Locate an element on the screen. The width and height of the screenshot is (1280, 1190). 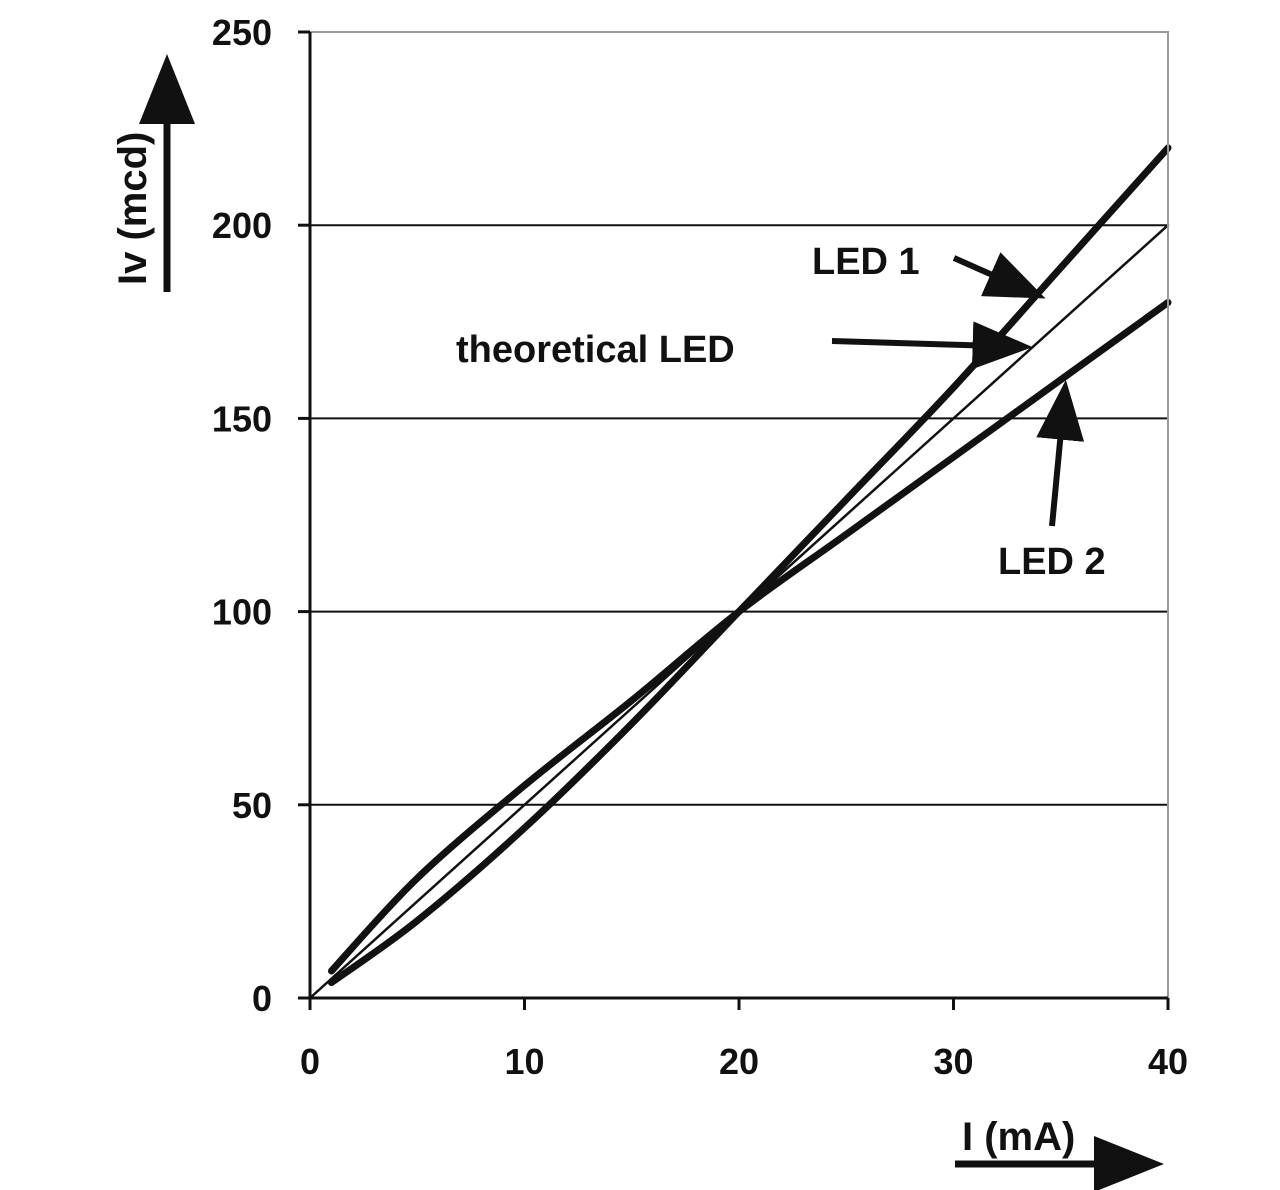
series-label-led-2: LED 2 is located at coordinates (1052, 562).